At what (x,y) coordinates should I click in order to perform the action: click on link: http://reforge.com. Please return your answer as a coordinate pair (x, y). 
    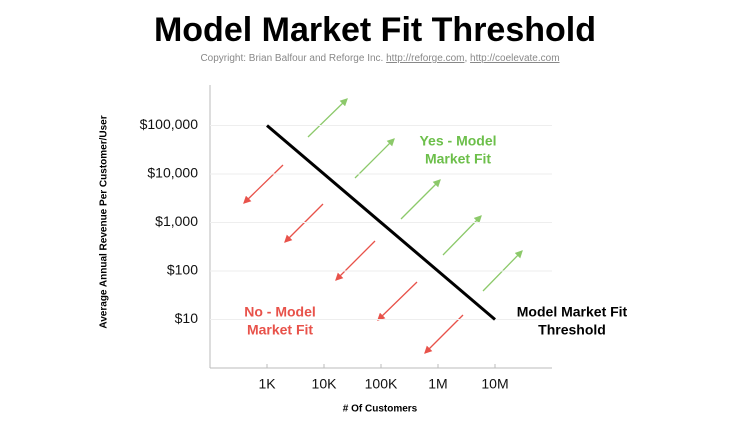
    Looking at the image, I should click on (425, 58).